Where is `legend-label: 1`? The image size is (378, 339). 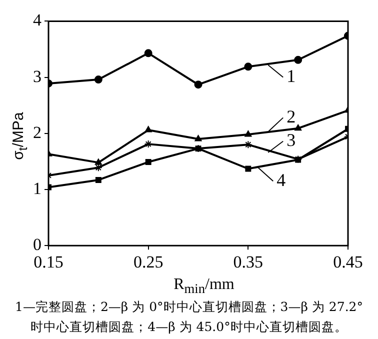 legend-label: 1 is located at coordinates (291, 76).